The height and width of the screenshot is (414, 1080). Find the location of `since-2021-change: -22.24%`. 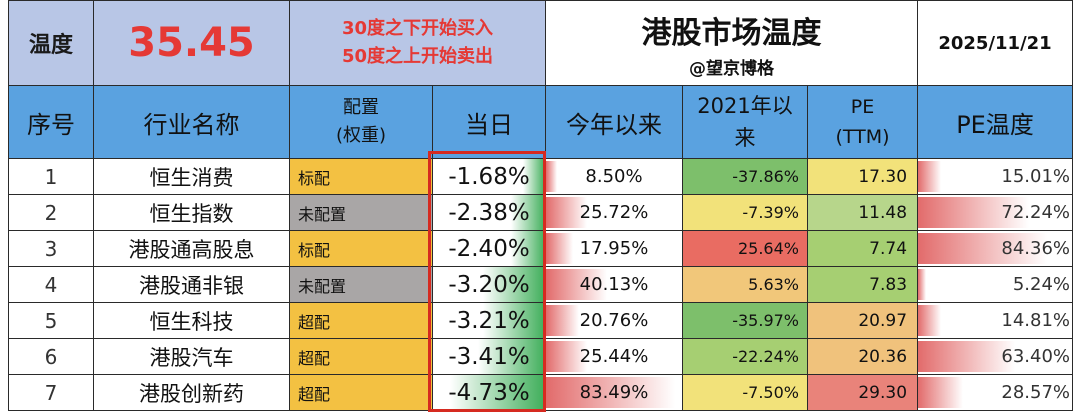

since-2021-change: -22.24% is located at coordinates (745, 356).